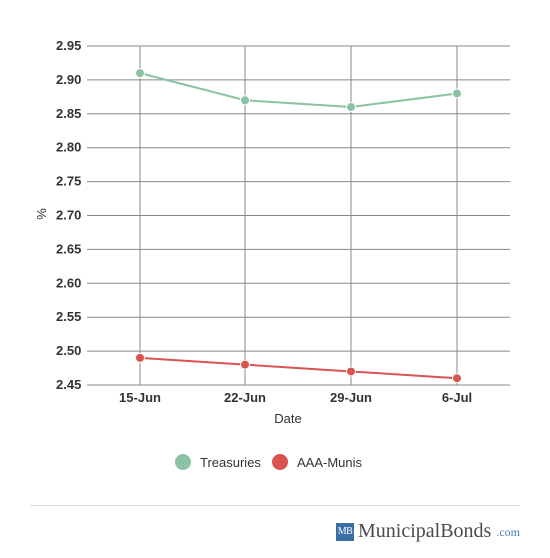  What do you see at coordinates (68, 316) in the screenshot?
I see `y-tick-label: 2.55` at bounding box center [68, 316].